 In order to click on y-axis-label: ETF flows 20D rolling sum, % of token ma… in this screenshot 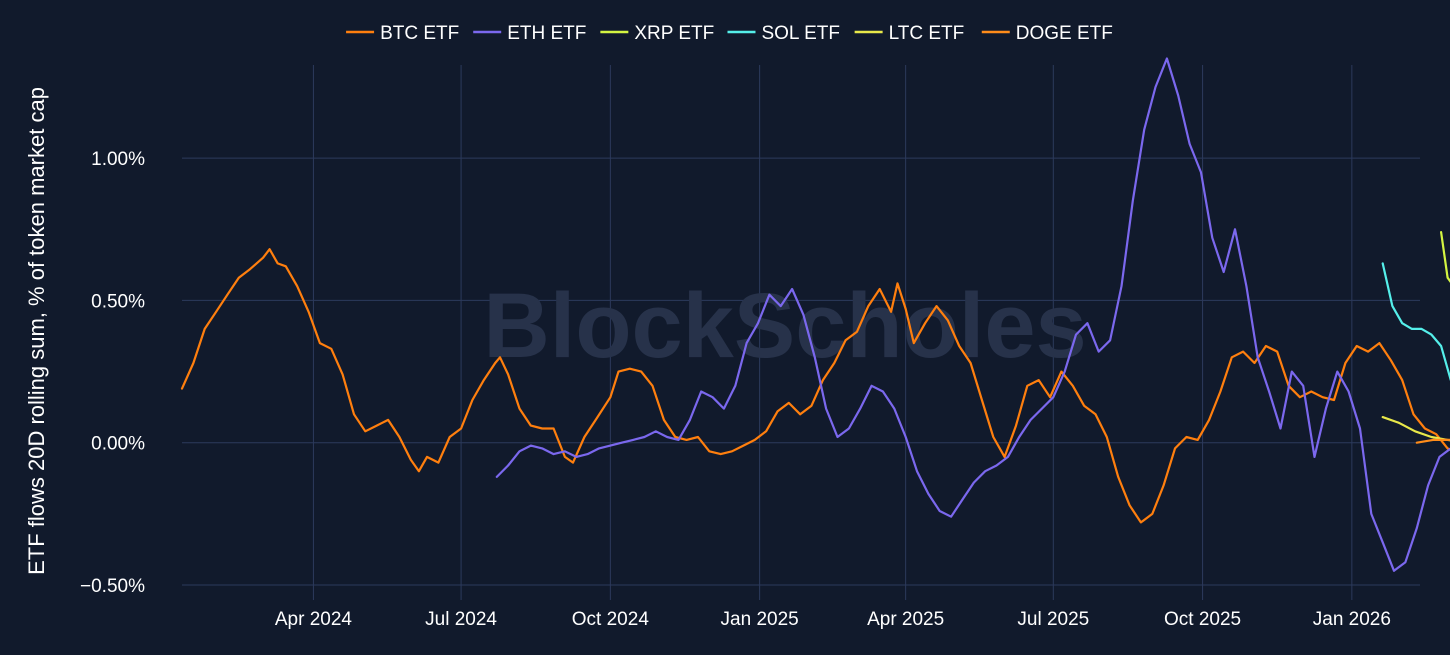, I will do `click(36, 331)`.